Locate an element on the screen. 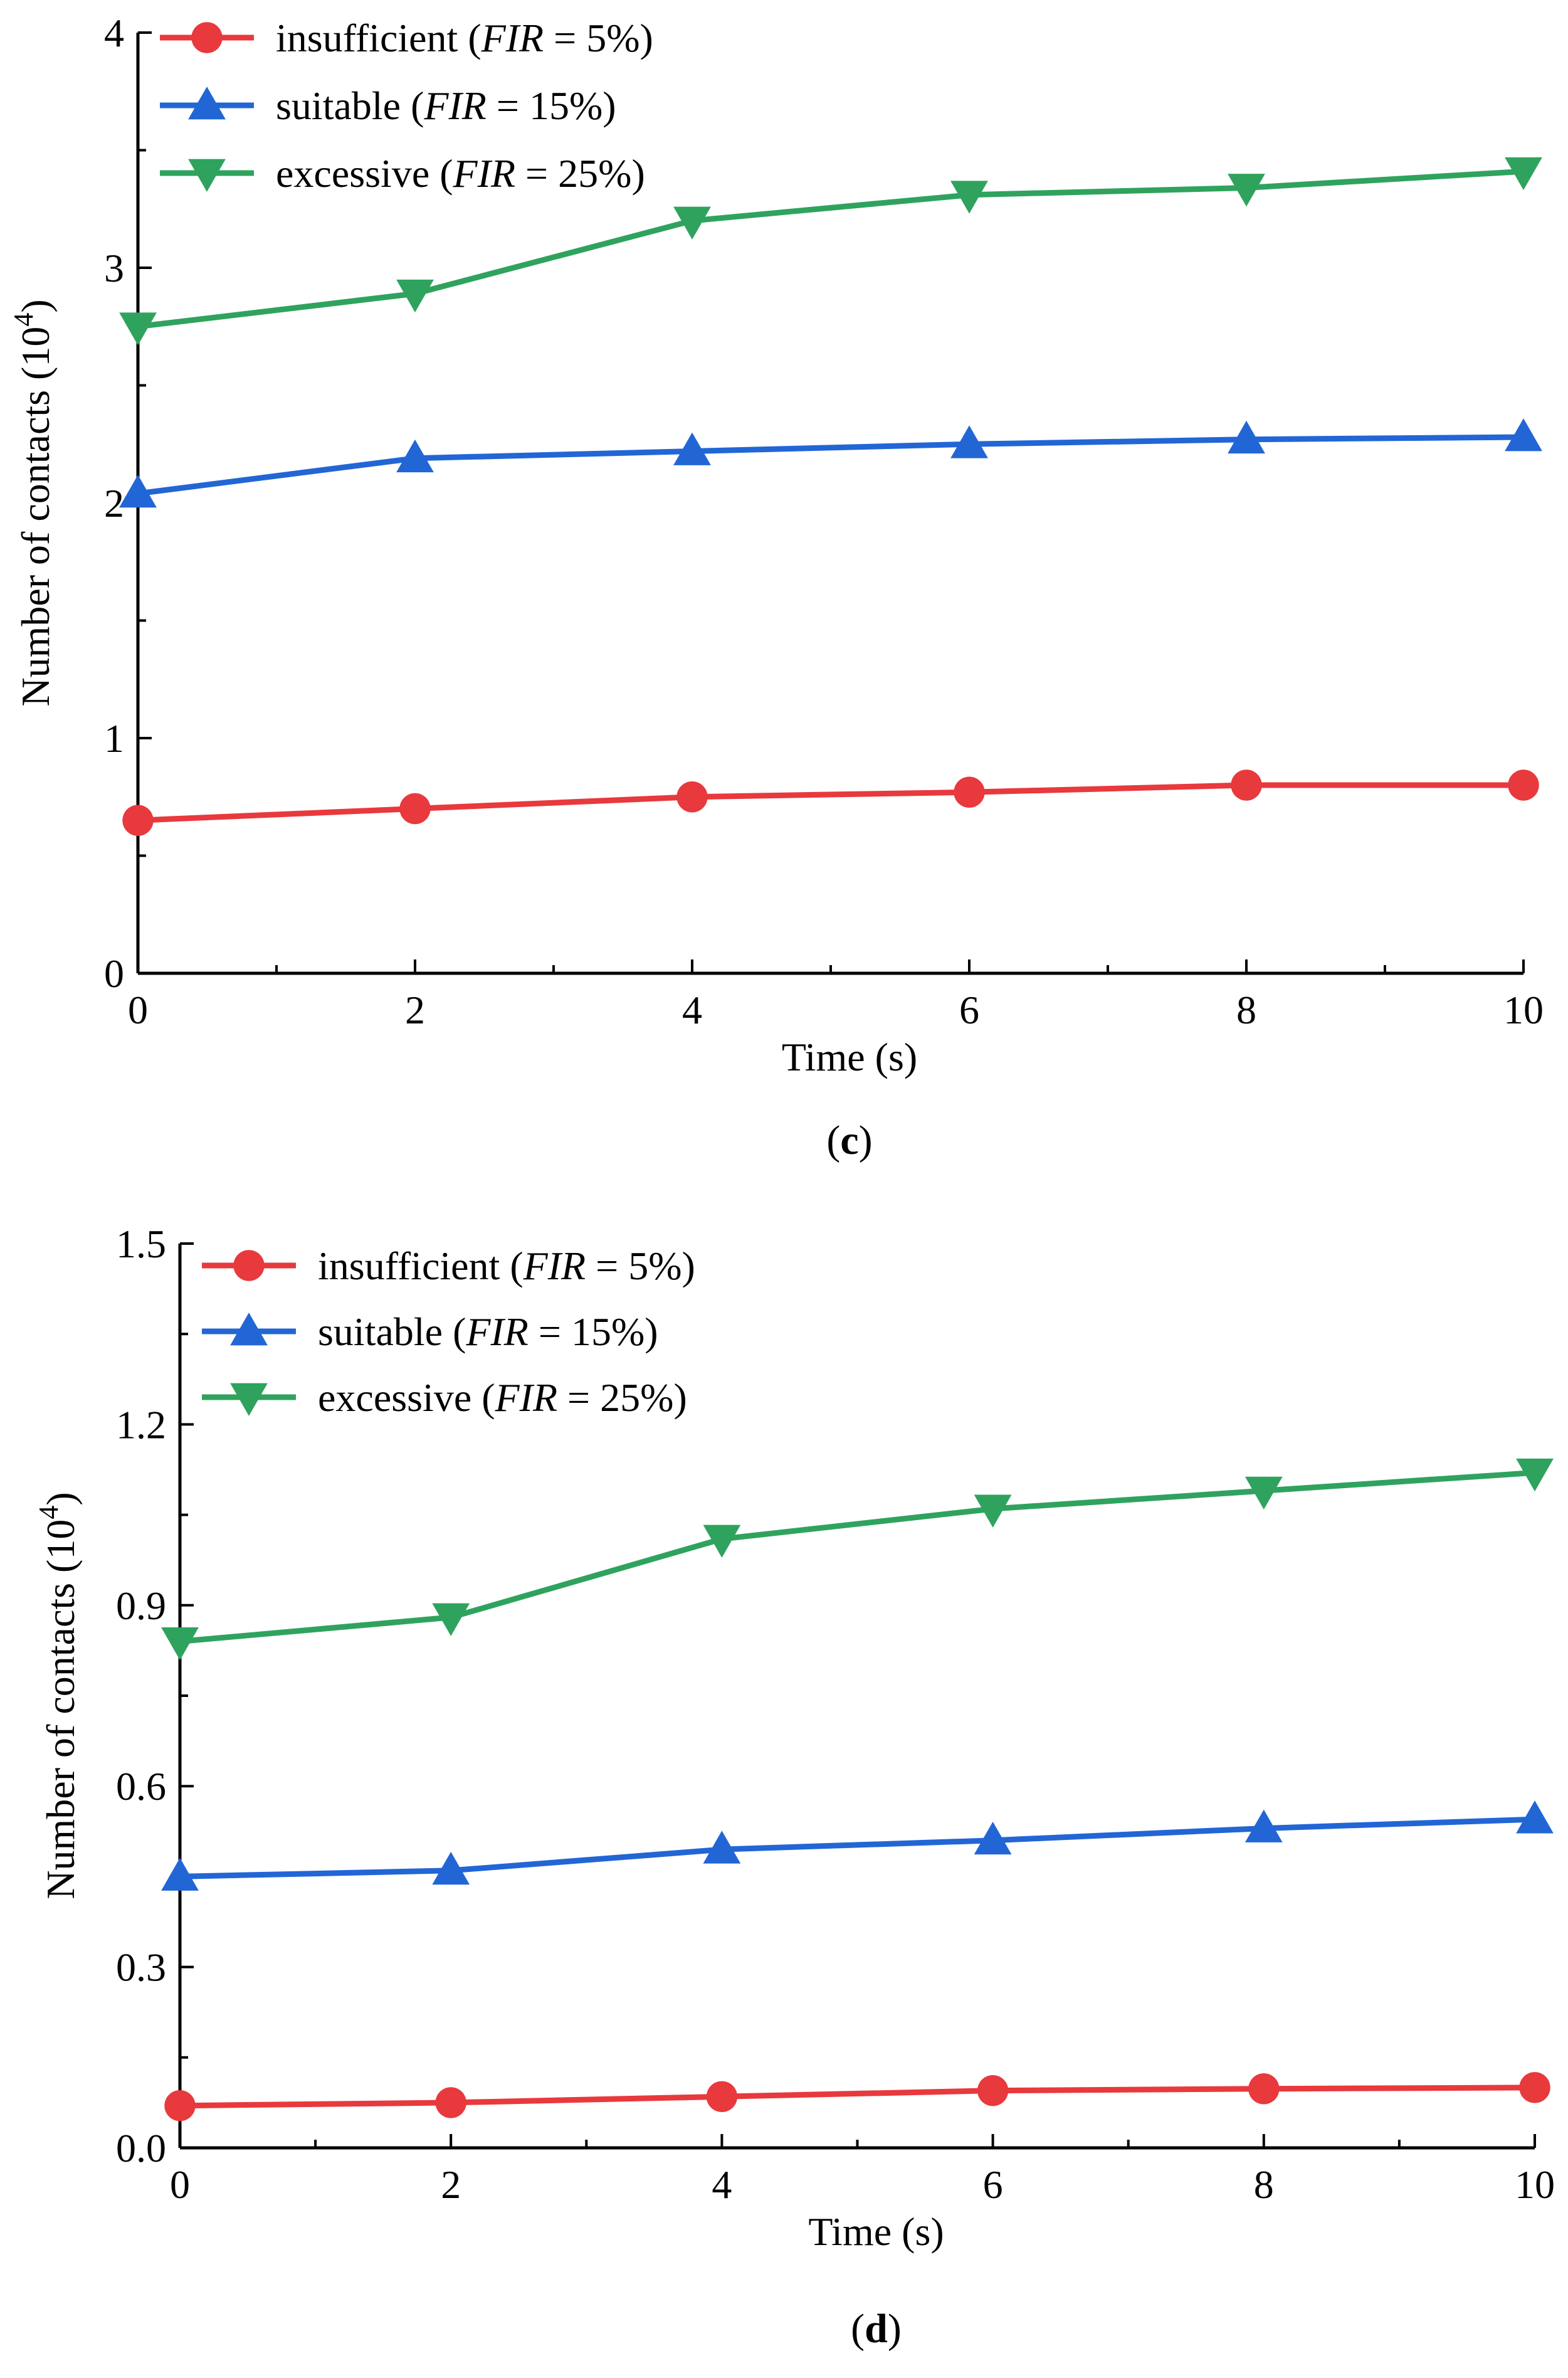 This screenshot has height=2378, width=1568. legend-series-name: excessive ( is located at coordinates (406, 1397).